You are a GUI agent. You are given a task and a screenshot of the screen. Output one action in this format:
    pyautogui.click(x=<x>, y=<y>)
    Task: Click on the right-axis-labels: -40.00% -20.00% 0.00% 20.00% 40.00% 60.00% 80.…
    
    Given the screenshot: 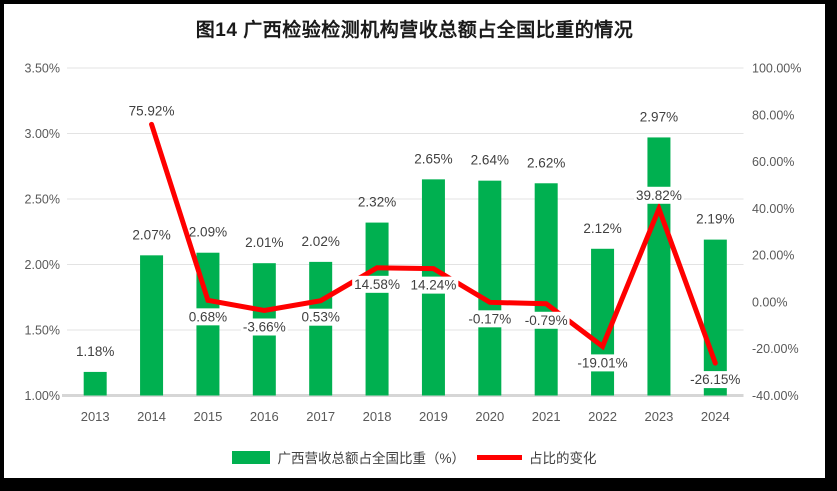 What is the action you would take?
    pyautogui.click(x=776, y=233)
    